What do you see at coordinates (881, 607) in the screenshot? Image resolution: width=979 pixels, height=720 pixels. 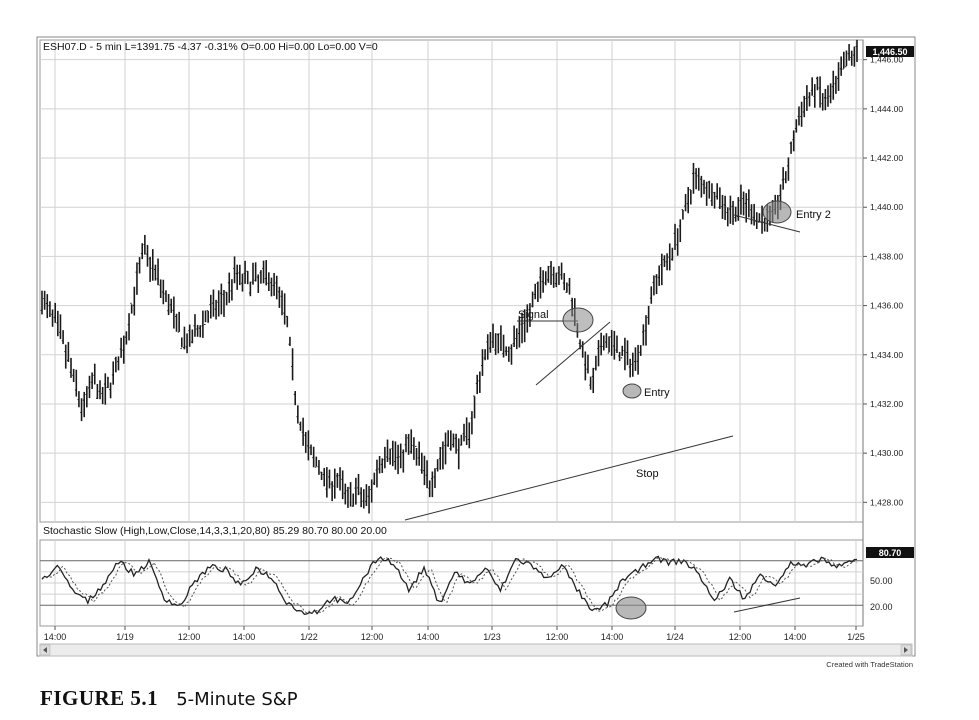 I see `stoch-tick-20: 20.00` at bounding box center [881, 607].